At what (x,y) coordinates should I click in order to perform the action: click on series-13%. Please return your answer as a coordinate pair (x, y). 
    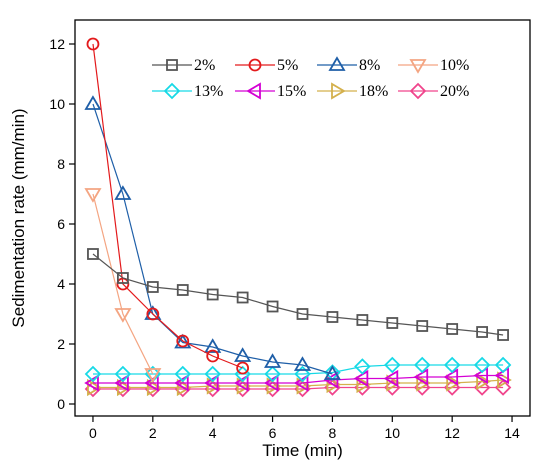
    Looking at the image, I should click on (298, 369).